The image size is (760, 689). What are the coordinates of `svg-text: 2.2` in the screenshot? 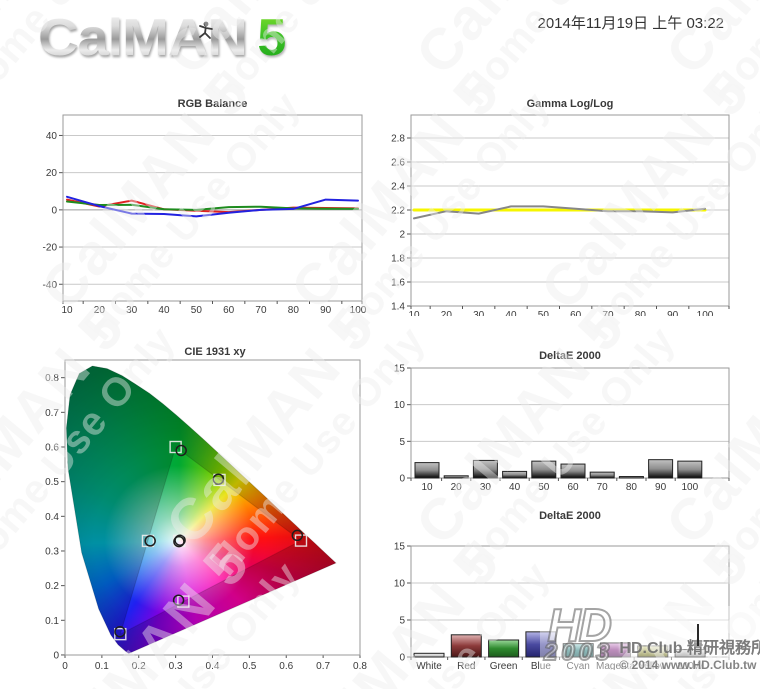 It's located at (398, 211).